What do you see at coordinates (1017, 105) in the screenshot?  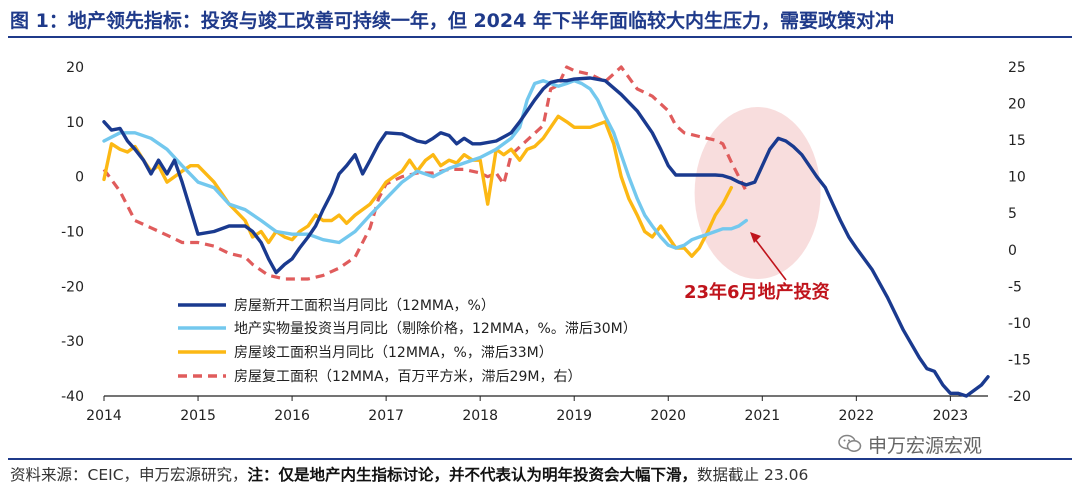 I see `y-right-tick-label: 20` at bounding box center [1017, 105].